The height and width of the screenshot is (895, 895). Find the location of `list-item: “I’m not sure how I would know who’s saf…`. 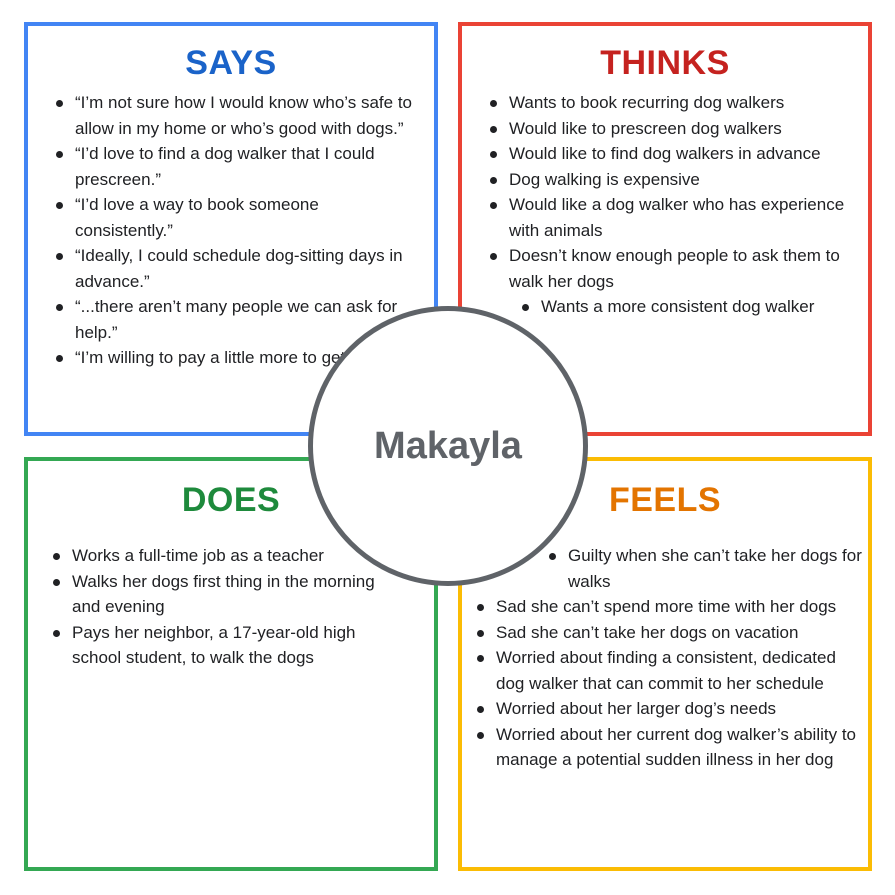

list-item: “I’m not sure how I would know who’s saf… is located at coordinates (235, 115).